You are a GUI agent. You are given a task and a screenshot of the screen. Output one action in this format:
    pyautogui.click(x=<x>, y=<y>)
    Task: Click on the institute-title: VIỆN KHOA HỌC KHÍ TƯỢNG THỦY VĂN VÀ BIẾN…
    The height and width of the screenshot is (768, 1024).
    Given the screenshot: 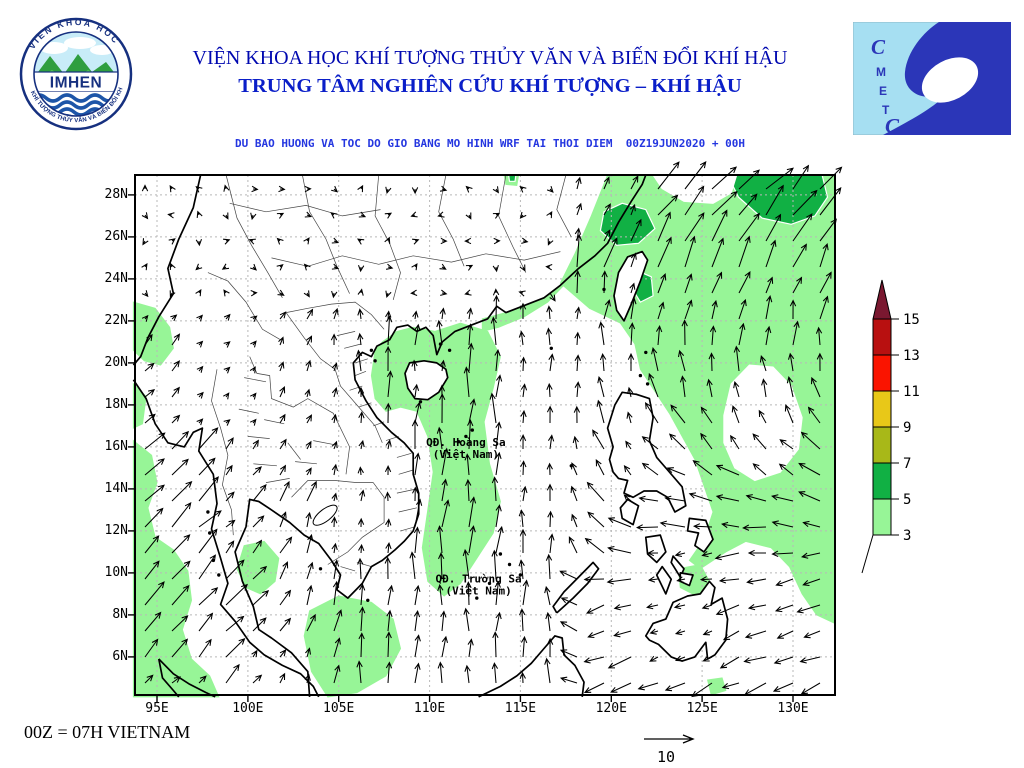 What is the action you would take?
    pyautogui.click(x=490, y=58)
    